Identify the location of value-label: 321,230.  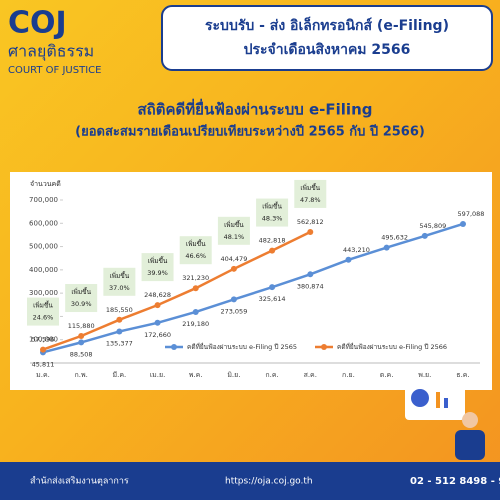
(195, 278).